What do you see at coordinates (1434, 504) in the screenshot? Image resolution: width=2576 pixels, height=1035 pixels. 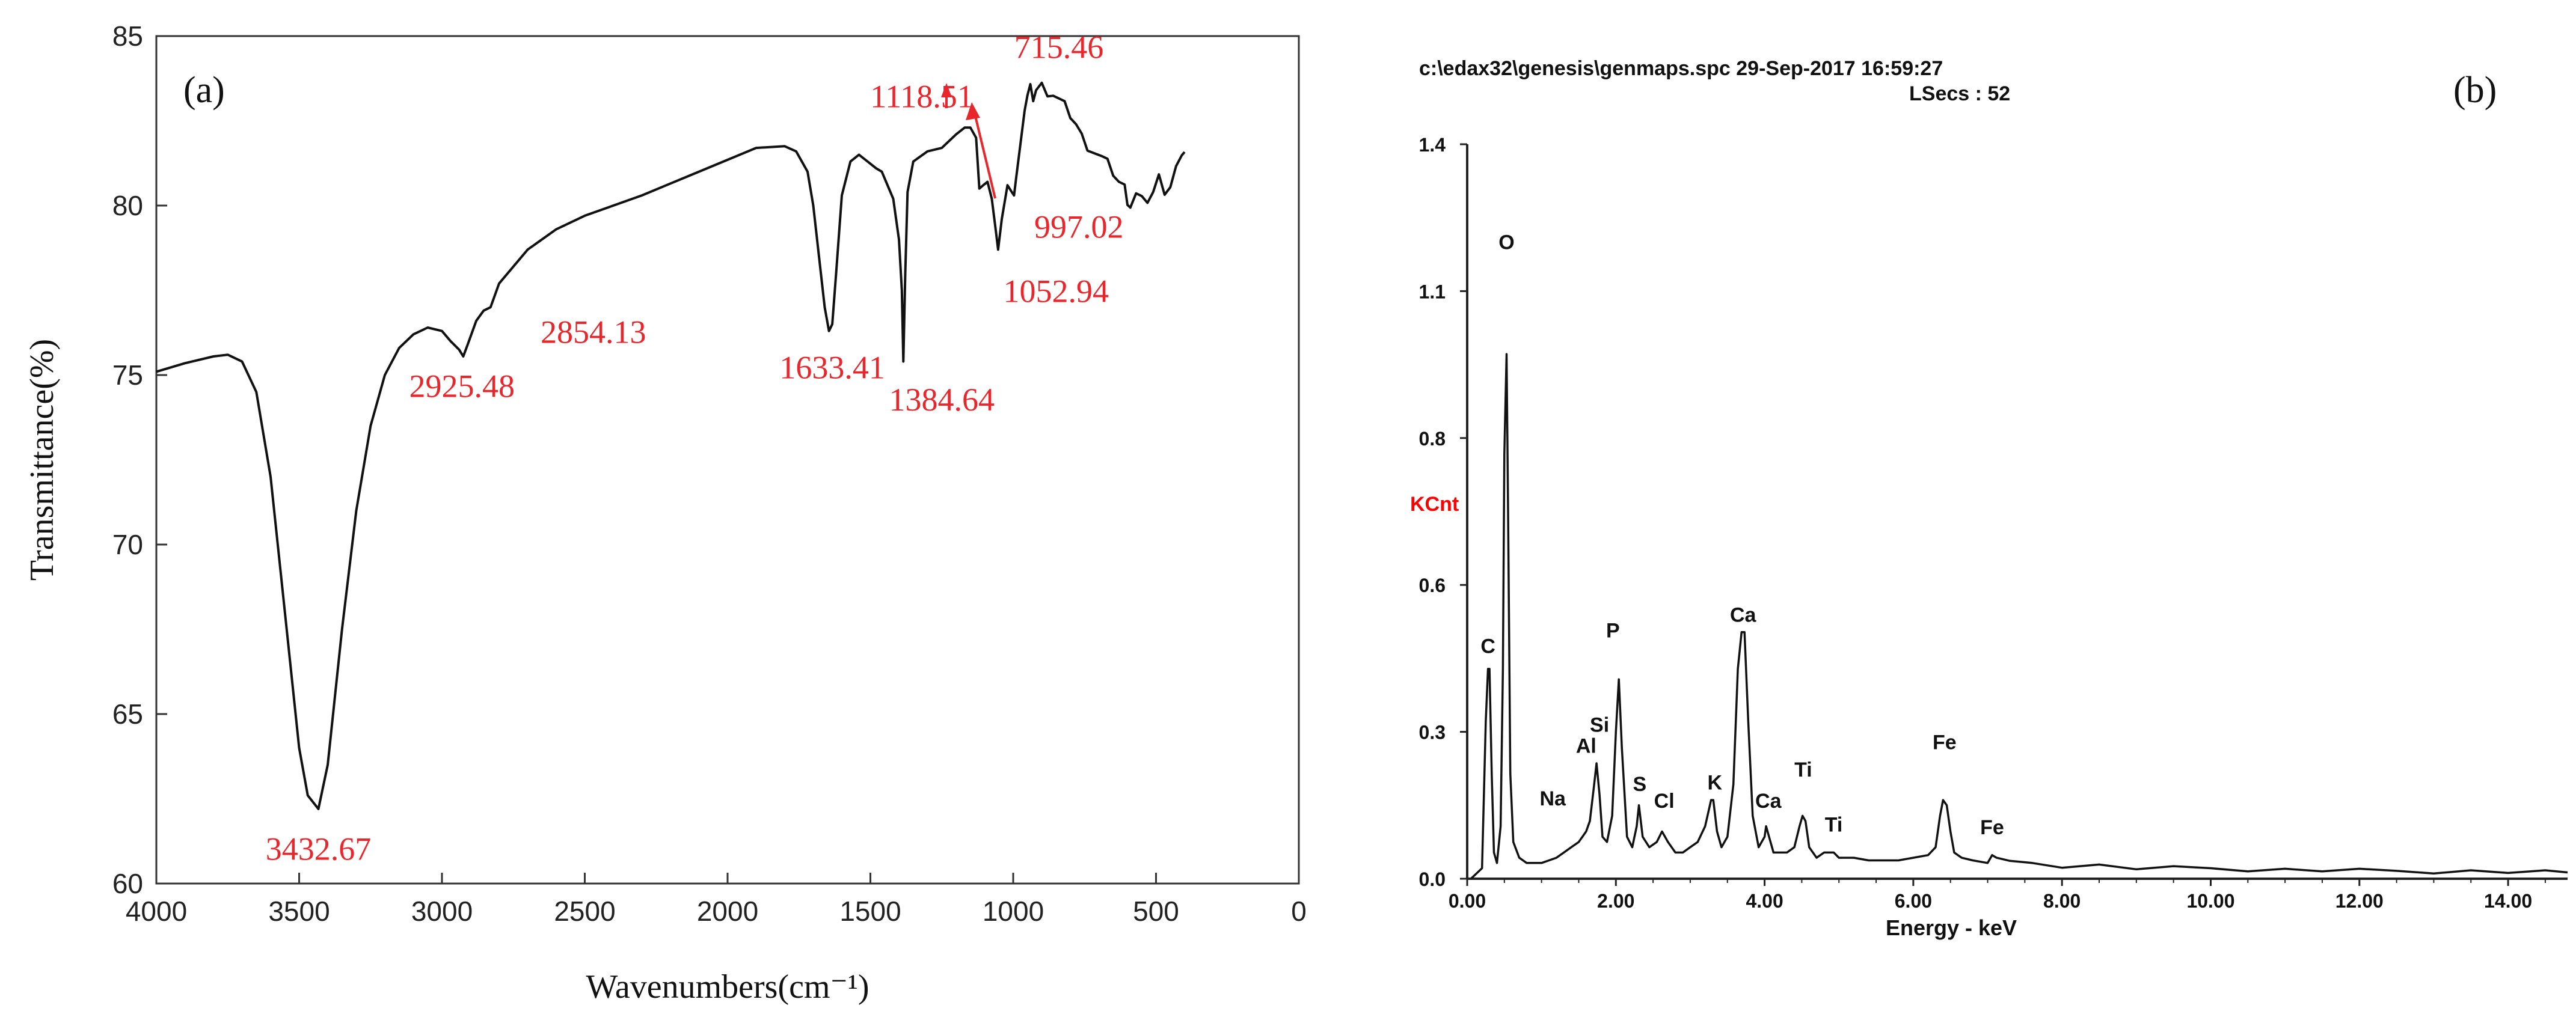 I see `eds-y-axis-title: KCnt` at bounding box center [1434, 504].